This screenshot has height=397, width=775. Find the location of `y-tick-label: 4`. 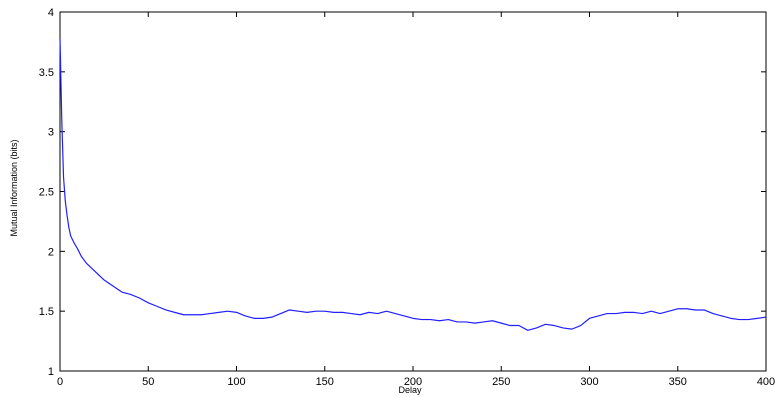

y-tick-label: 4 is located at coordinates (51, 13).